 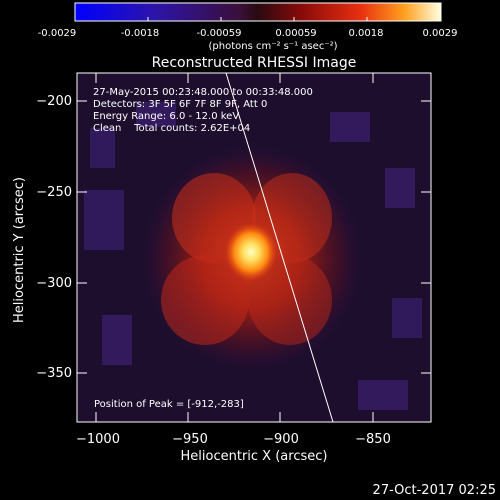 What do you see at coordinates (98, 439) in the screenshot?
I see `x-tick-label: −1000` at bounding box center [98, 439].